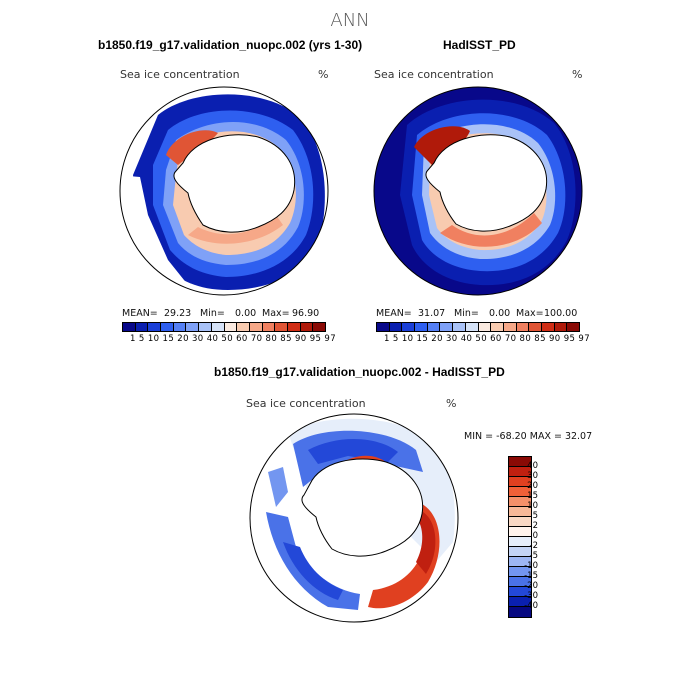  Describe the element at coordinates (535, 526) in the screenshot. I see `colorbar-tick-label: 2` at that location.